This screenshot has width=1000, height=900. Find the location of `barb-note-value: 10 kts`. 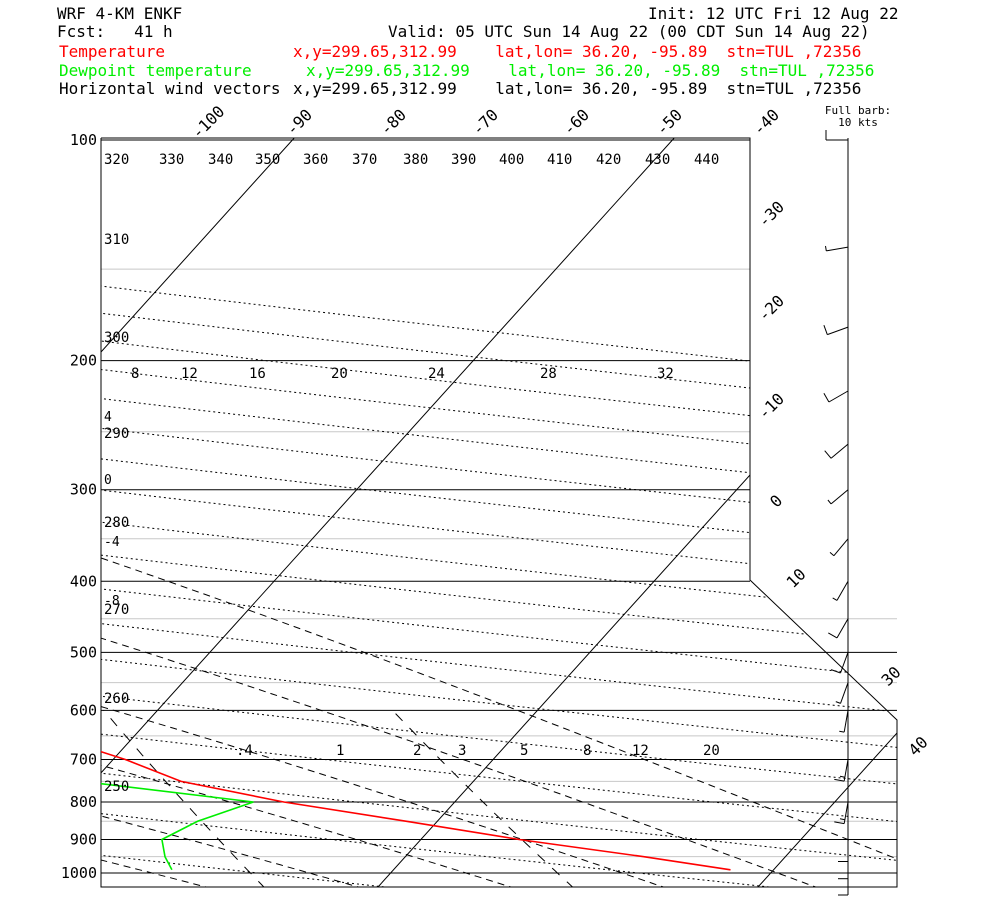

barb-note-value: 10 kts is located at coordinates (858, 122).